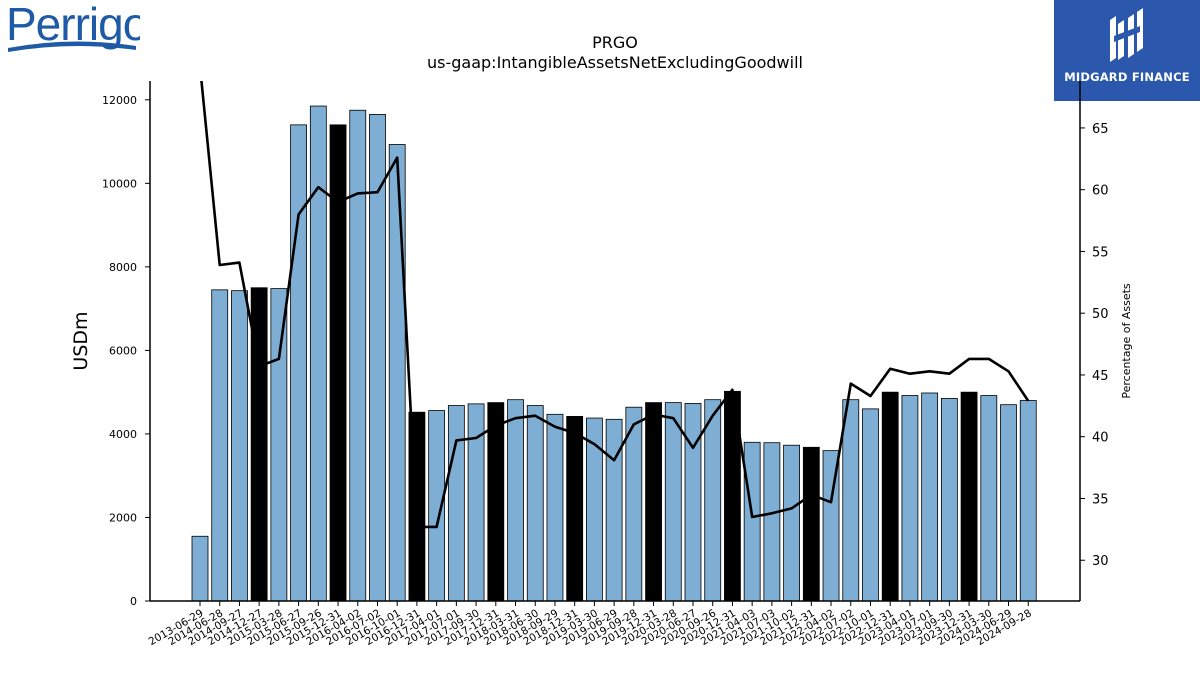 The height and width of the screenshot is (675, 1200). I want to click on y-axis-label: USDm, so click(81, 340).